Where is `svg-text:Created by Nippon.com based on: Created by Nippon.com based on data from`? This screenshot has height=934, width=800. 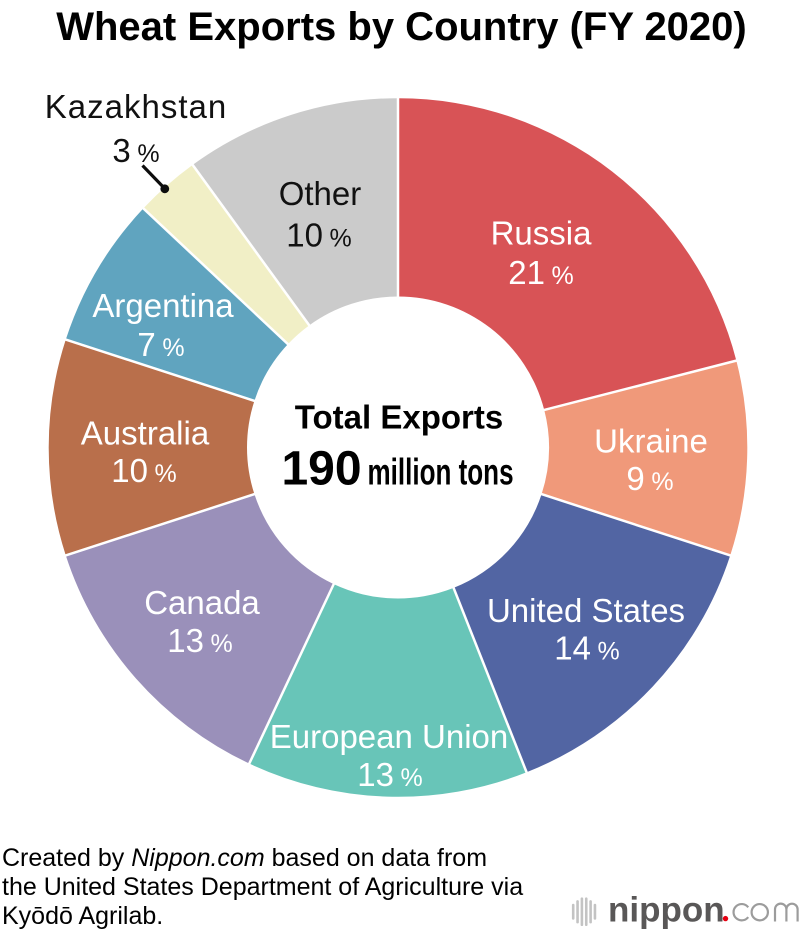 svg-text:Created by Nippon.com based on: Created by Nippon.com based on data from is located at coordinates (244, 858).